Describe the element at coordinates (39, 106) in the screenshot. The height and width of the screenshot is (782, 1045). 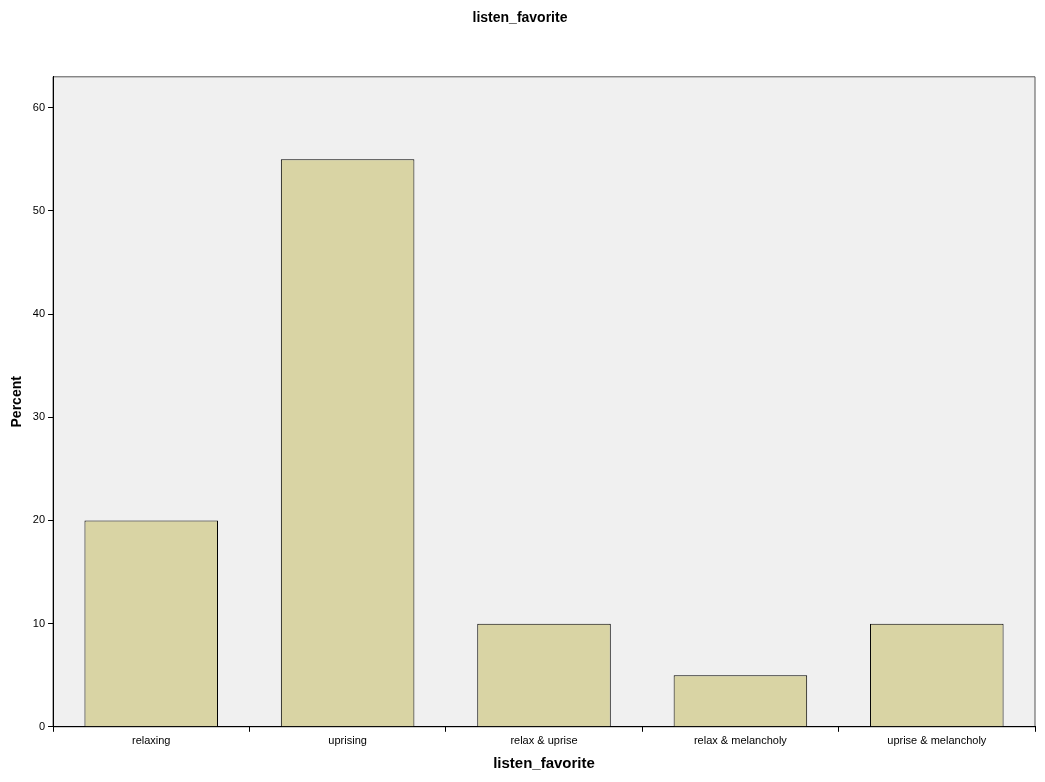
I see `y-tick-label: 60` at that location.